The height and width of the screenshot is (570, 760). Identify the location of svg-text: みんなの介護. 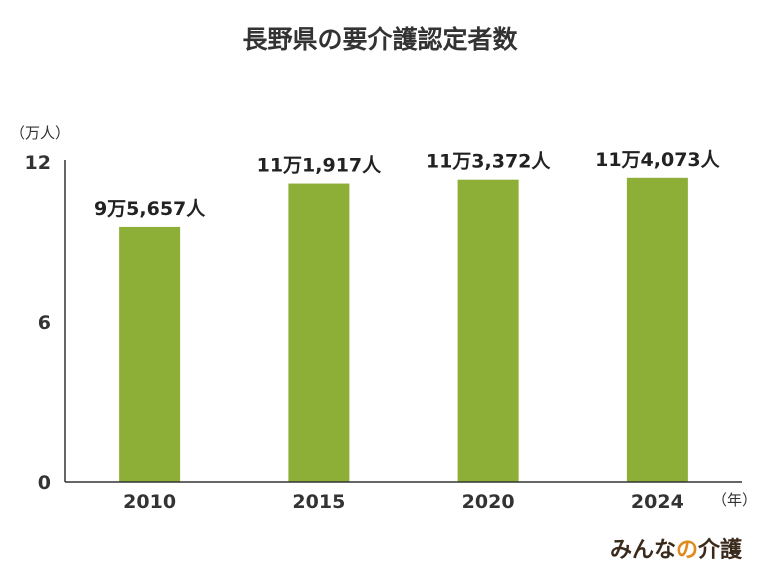
(676, 550).